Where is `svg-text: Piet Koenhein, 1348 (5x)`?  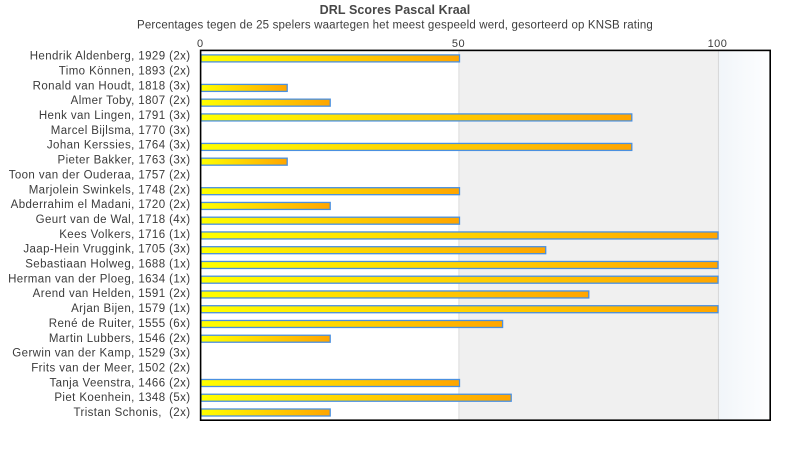
svg-text: Piet Koenhein, 1348 (5x) is located at coordinates (122, 398).